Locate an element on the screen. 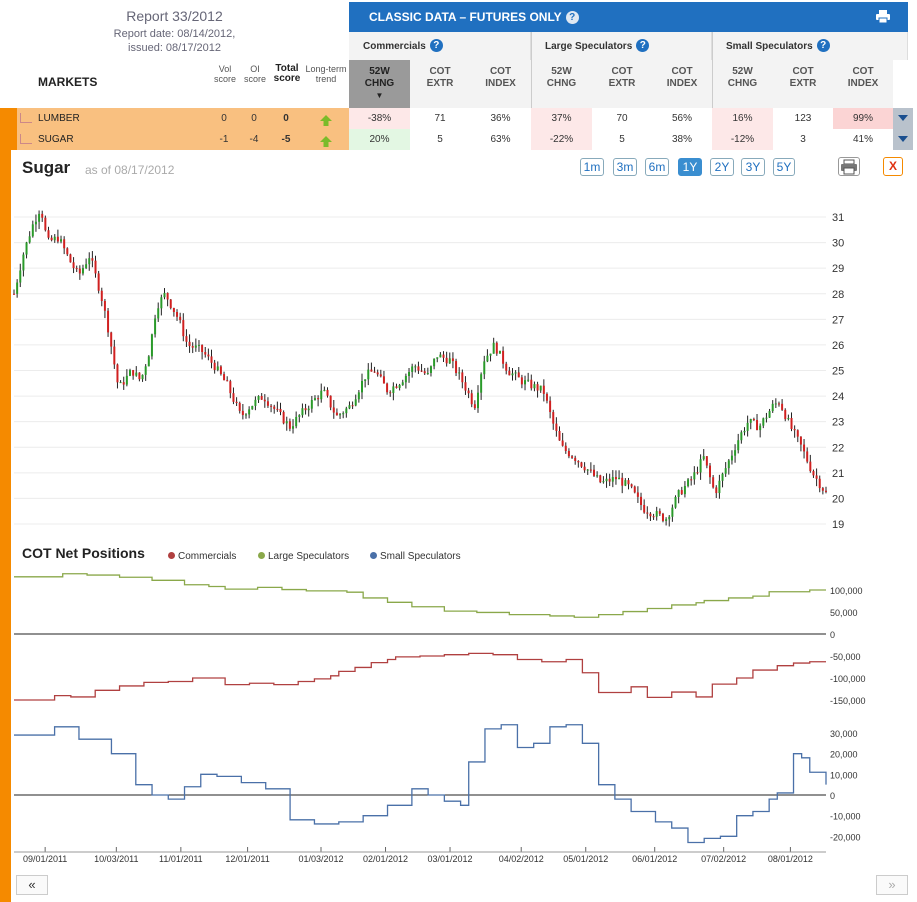 Image resolution: width=917 pixels, height=902 pixels. table-cell: 5 is located at coordinates (440, 139).